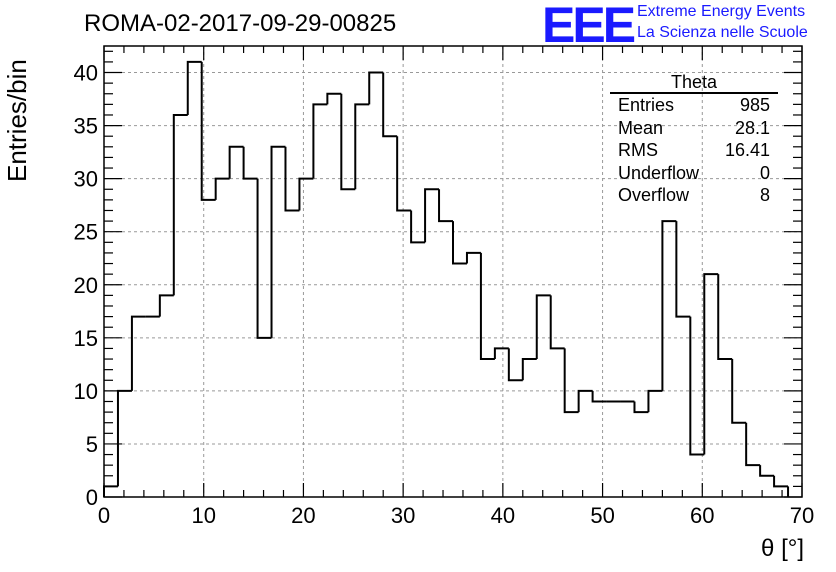 Image resolution: width=836 pixels, height=572 pixels. Describe the element at coordinates (86, 126) in the screenshot. I see `y-tick-label: 35` at that location.